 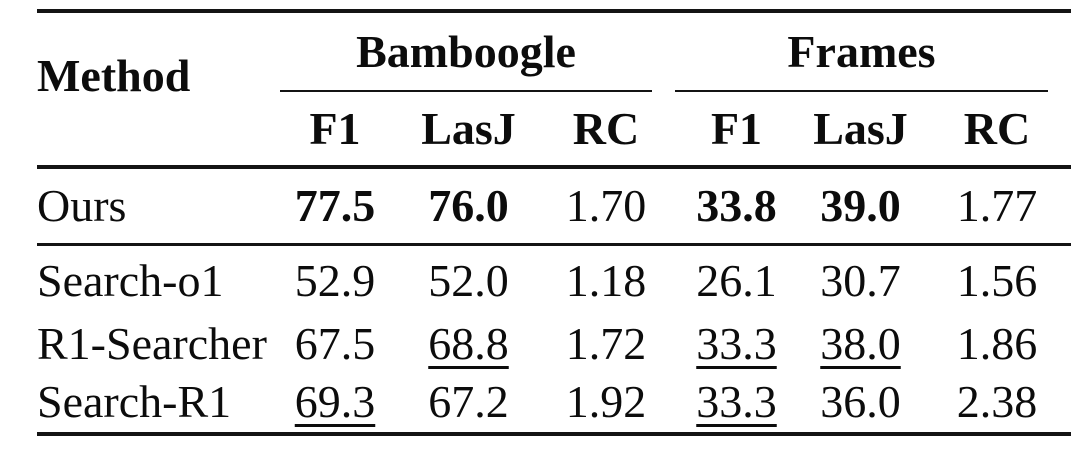 What do you see at coordinates (997, 205) in the screenshot?
I see `cell-ours-frames-rc: 1.77` at bounding box center [997, 205].